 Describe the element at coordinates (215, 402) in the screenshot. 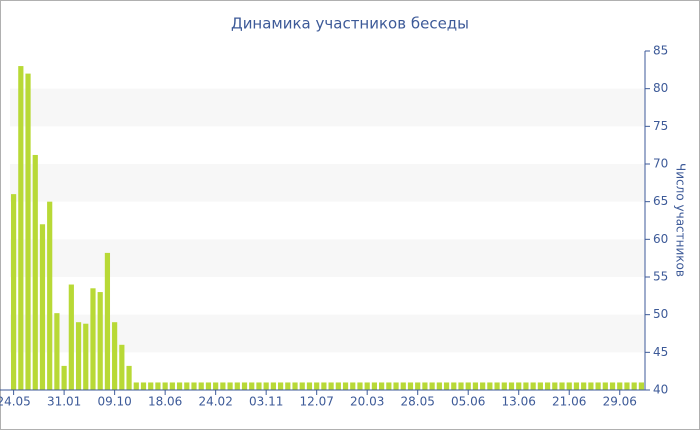

I see `x-tick-label: 24.02` at that location.